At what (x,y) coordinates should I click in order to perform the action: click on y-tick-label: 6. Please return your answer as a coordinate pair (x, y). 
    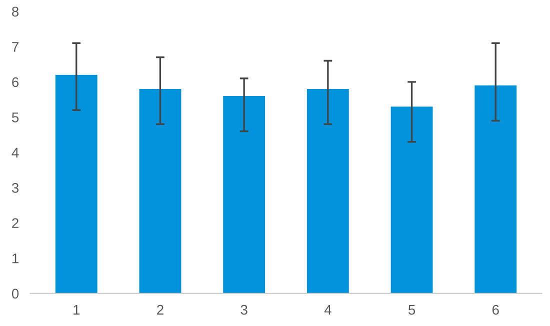
    Looking at the image, I should click on (15, 82).